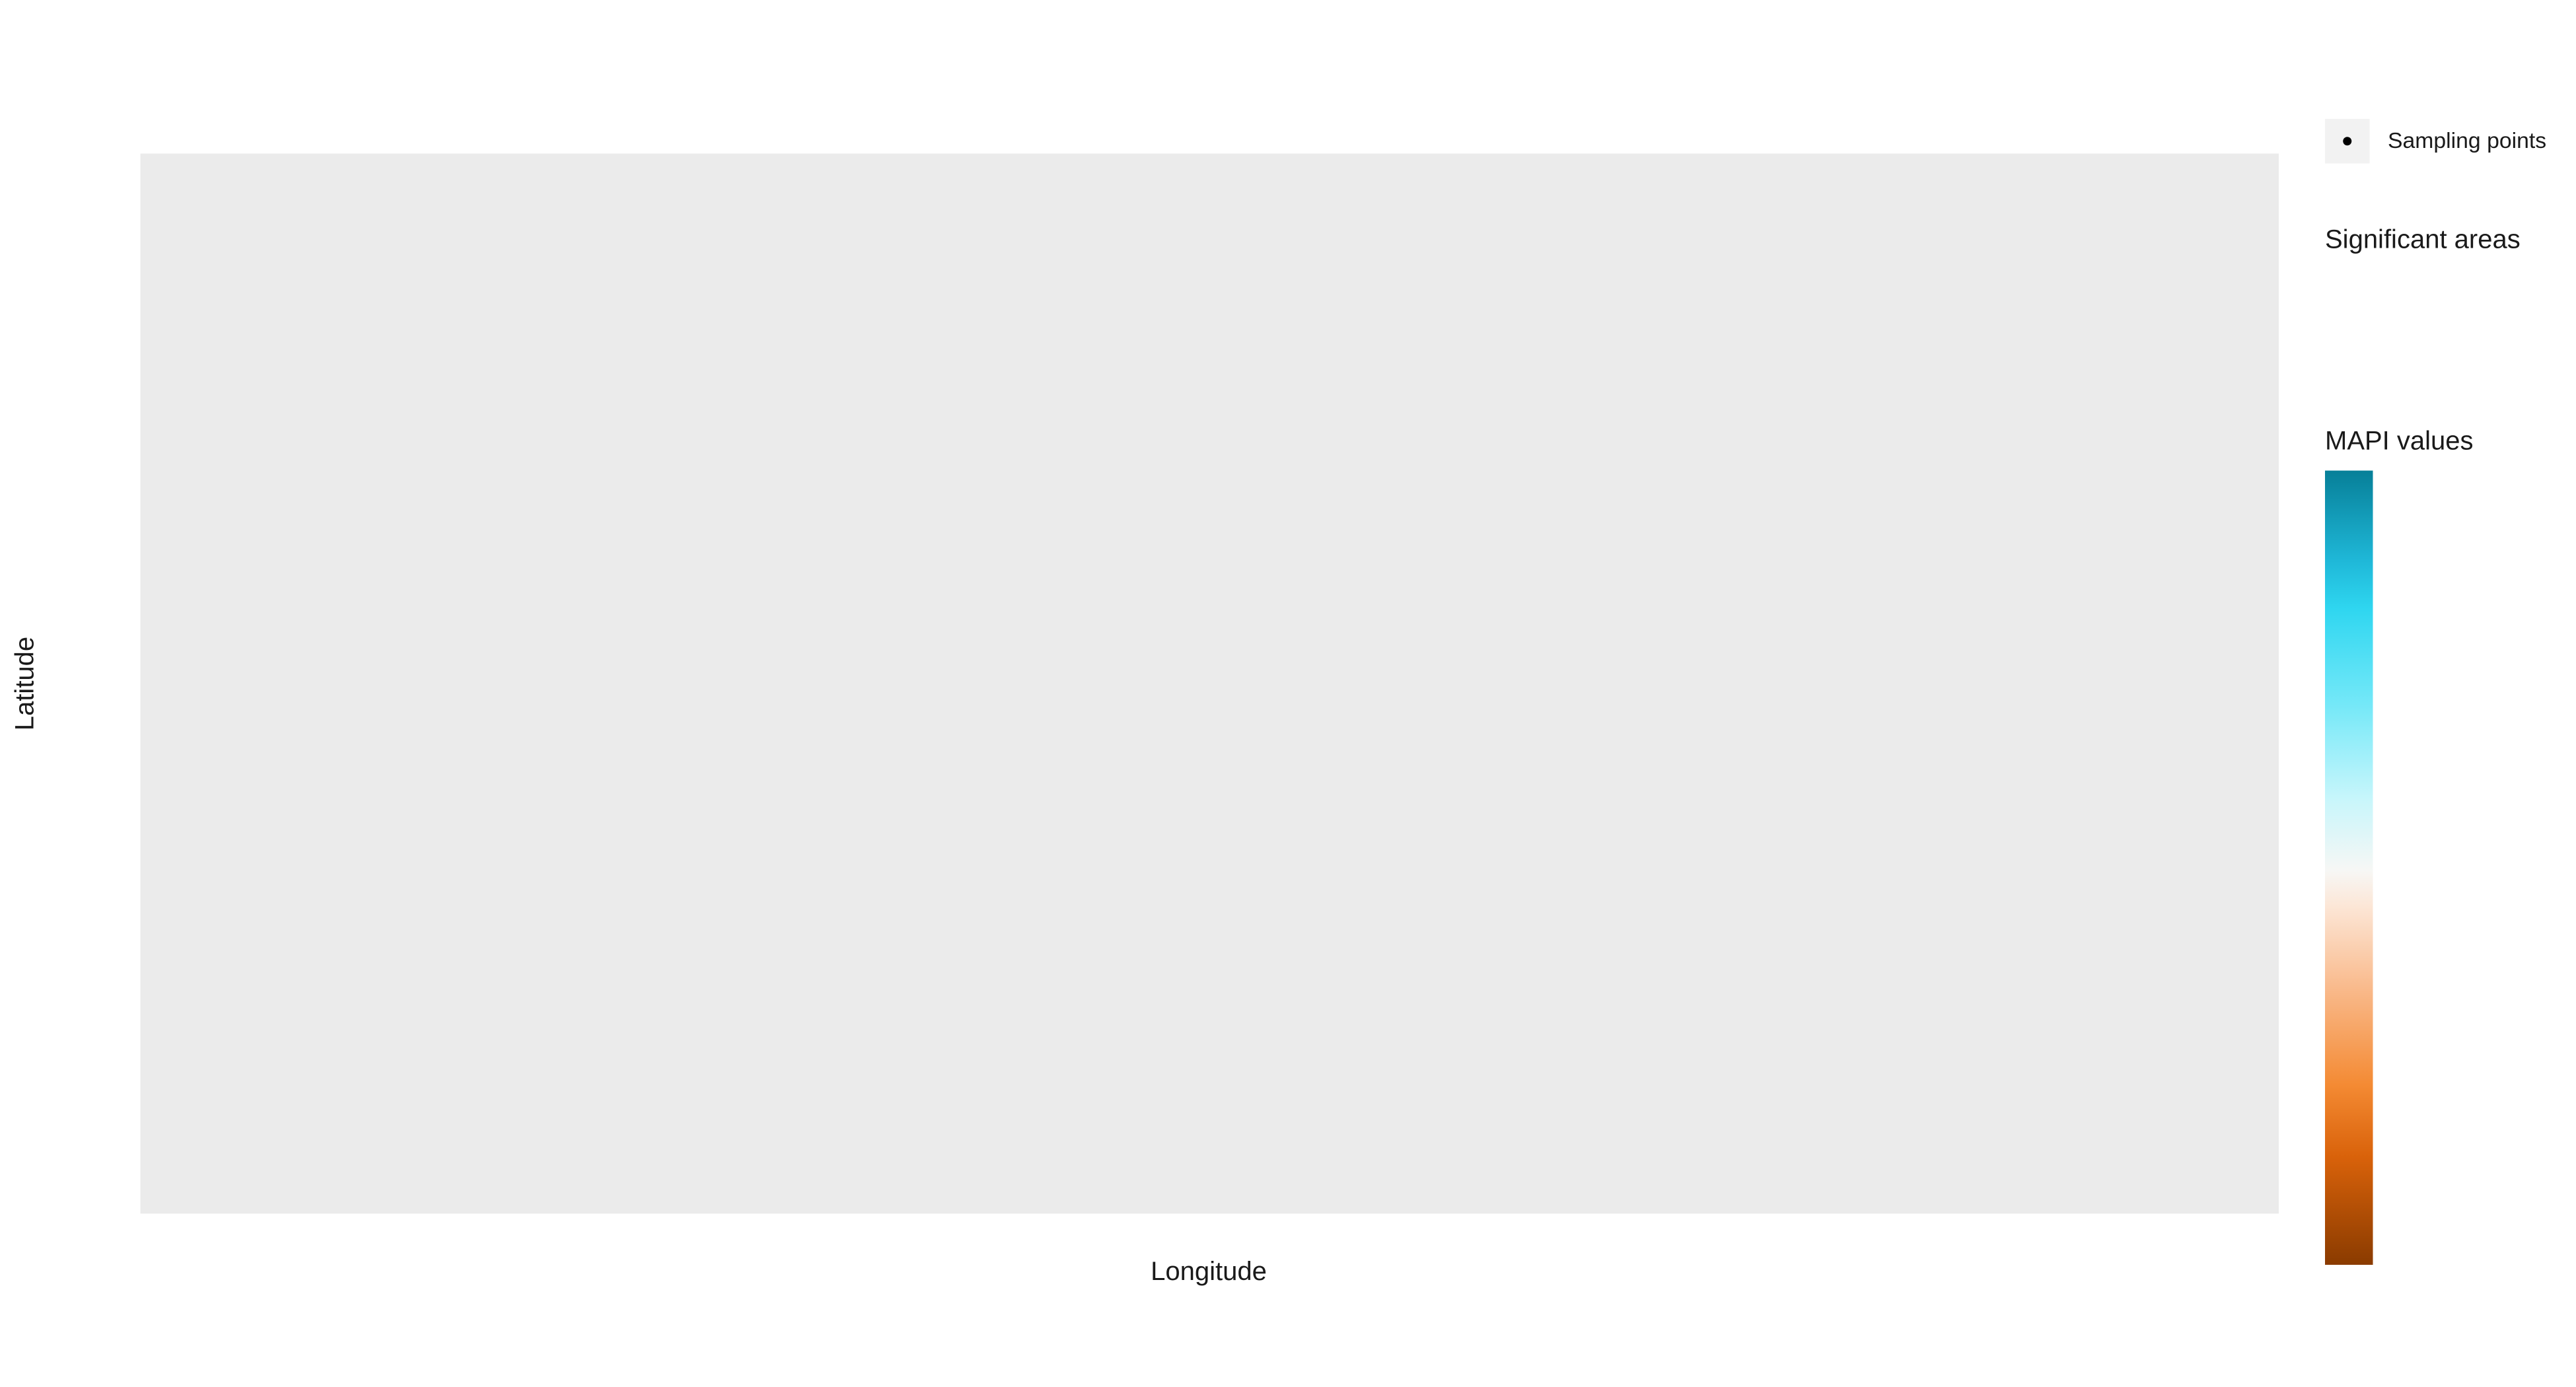  Describe the element at coordinates (2349, 867) in the screenshot. I see `colorbar` at that location.